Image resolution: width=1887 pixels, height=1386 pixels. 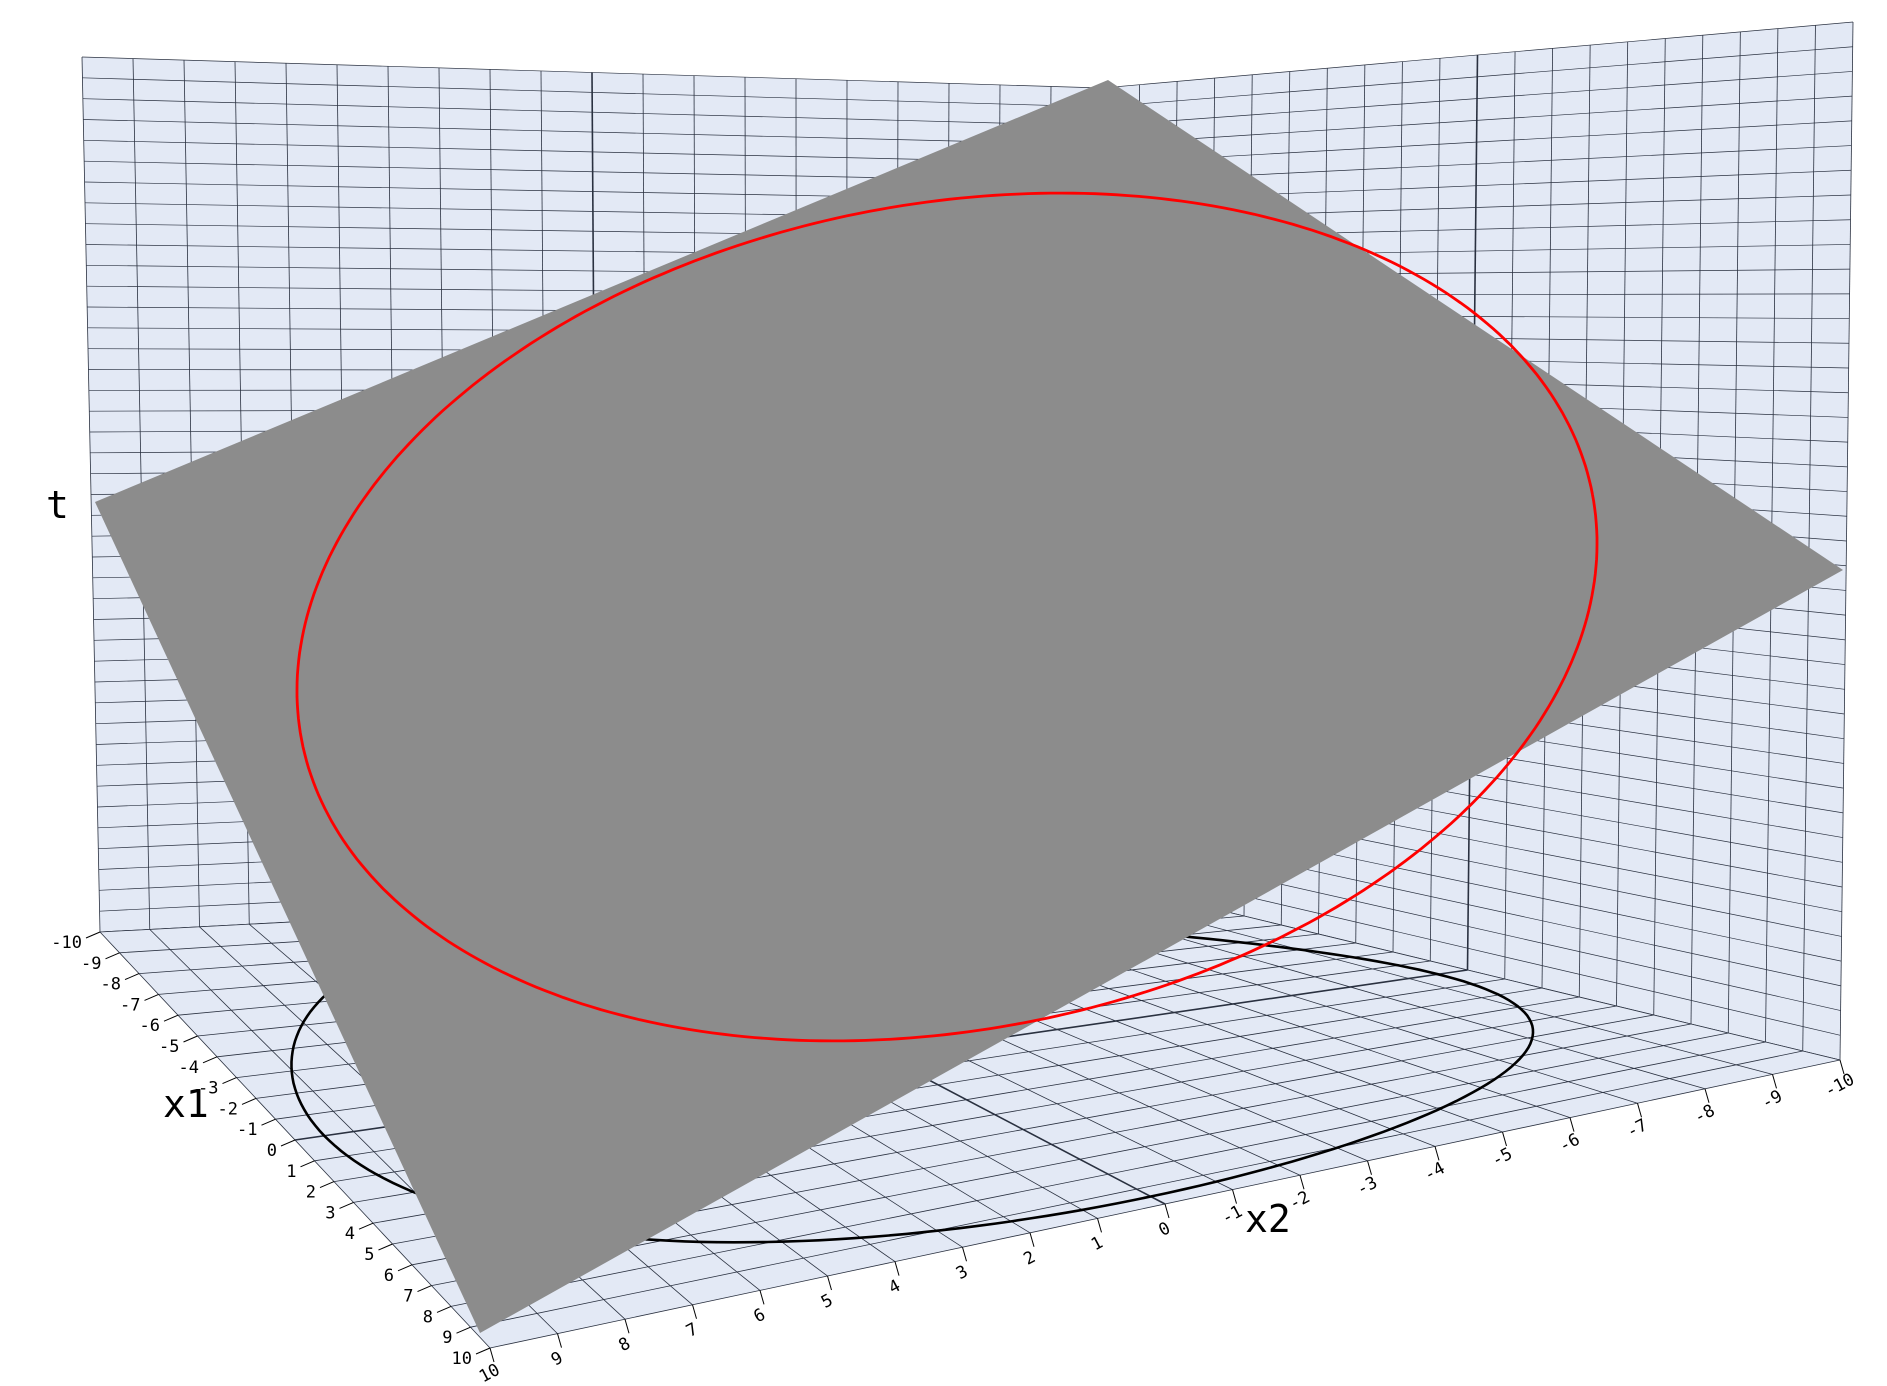 What do you see at coordinates (462, 1359) in the screenshot?
I see `x1-tick-label: 10` at bounding box center [462, 1359].